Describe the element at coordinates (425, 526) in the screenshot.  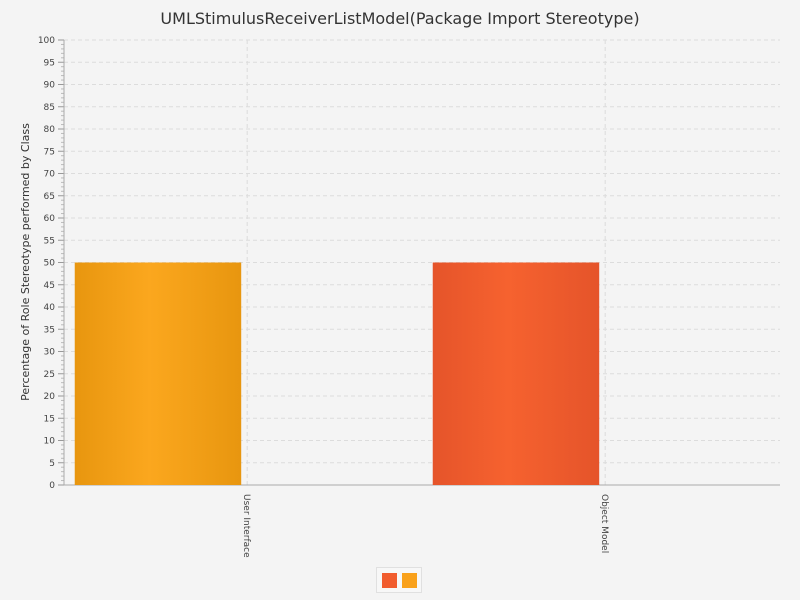
I see `x-axis: User Interface Object Model` at that location.